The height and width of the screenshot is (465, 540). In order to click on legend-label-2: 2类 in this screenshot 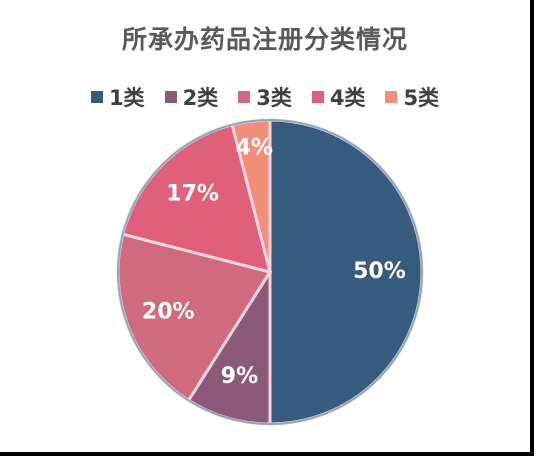, I will do `click(200, 98)`.